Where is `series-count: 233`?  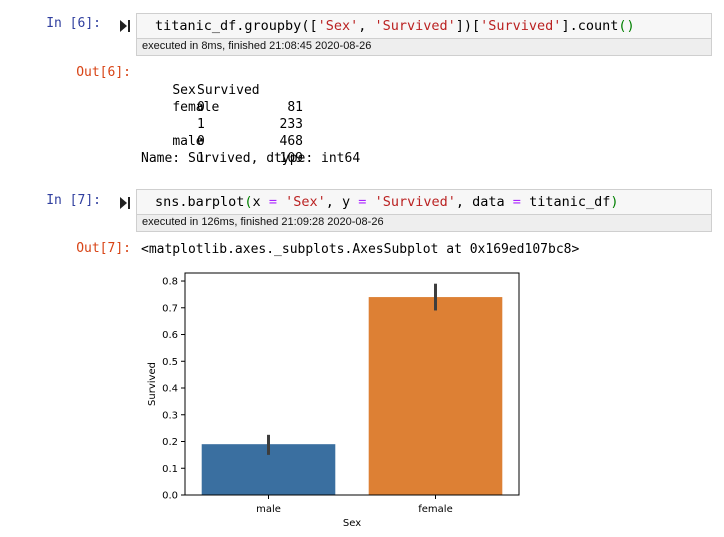
series-count: 233 is located at coordinates (291, 124).